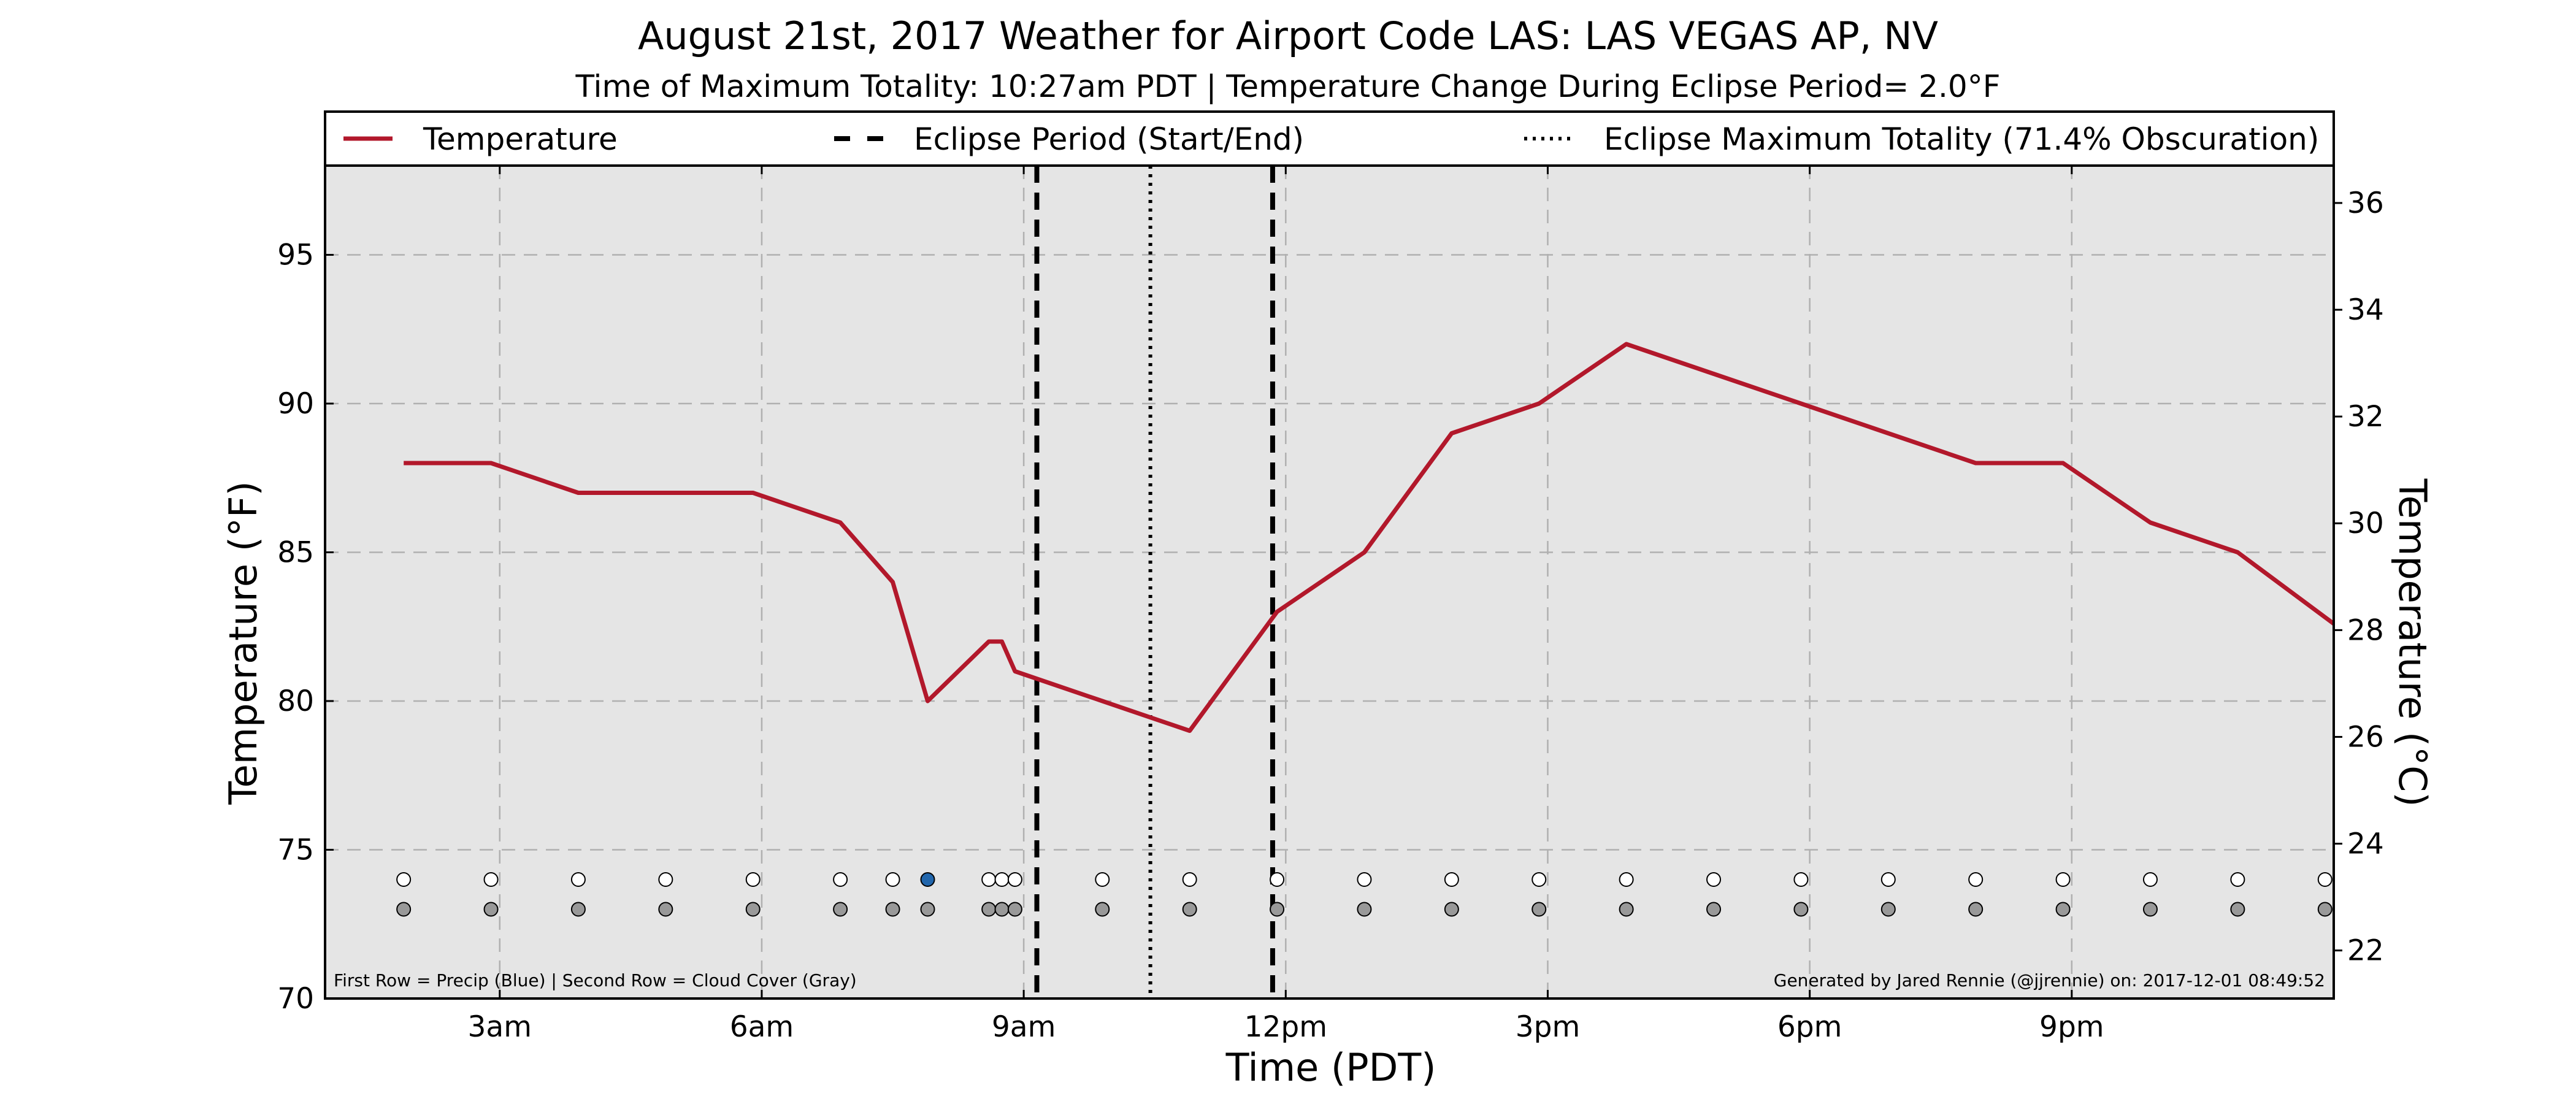  I want to click on y-tick-label-right: 36, so click(2365, 203).